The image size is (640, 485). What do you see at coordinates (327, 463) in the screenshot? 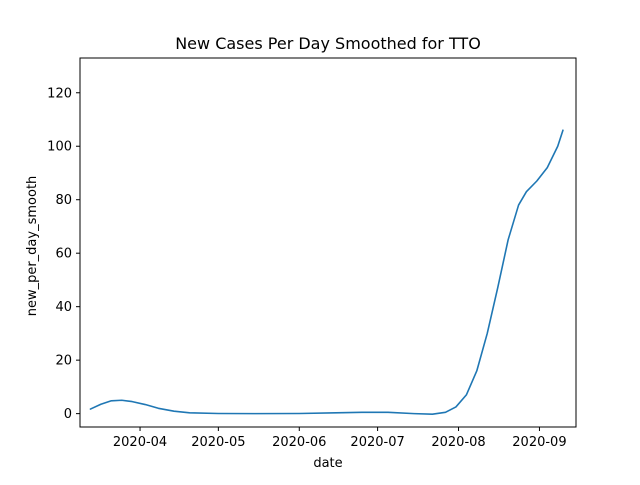
I see `x-axis-label: date` at bounding box center [327, 463].